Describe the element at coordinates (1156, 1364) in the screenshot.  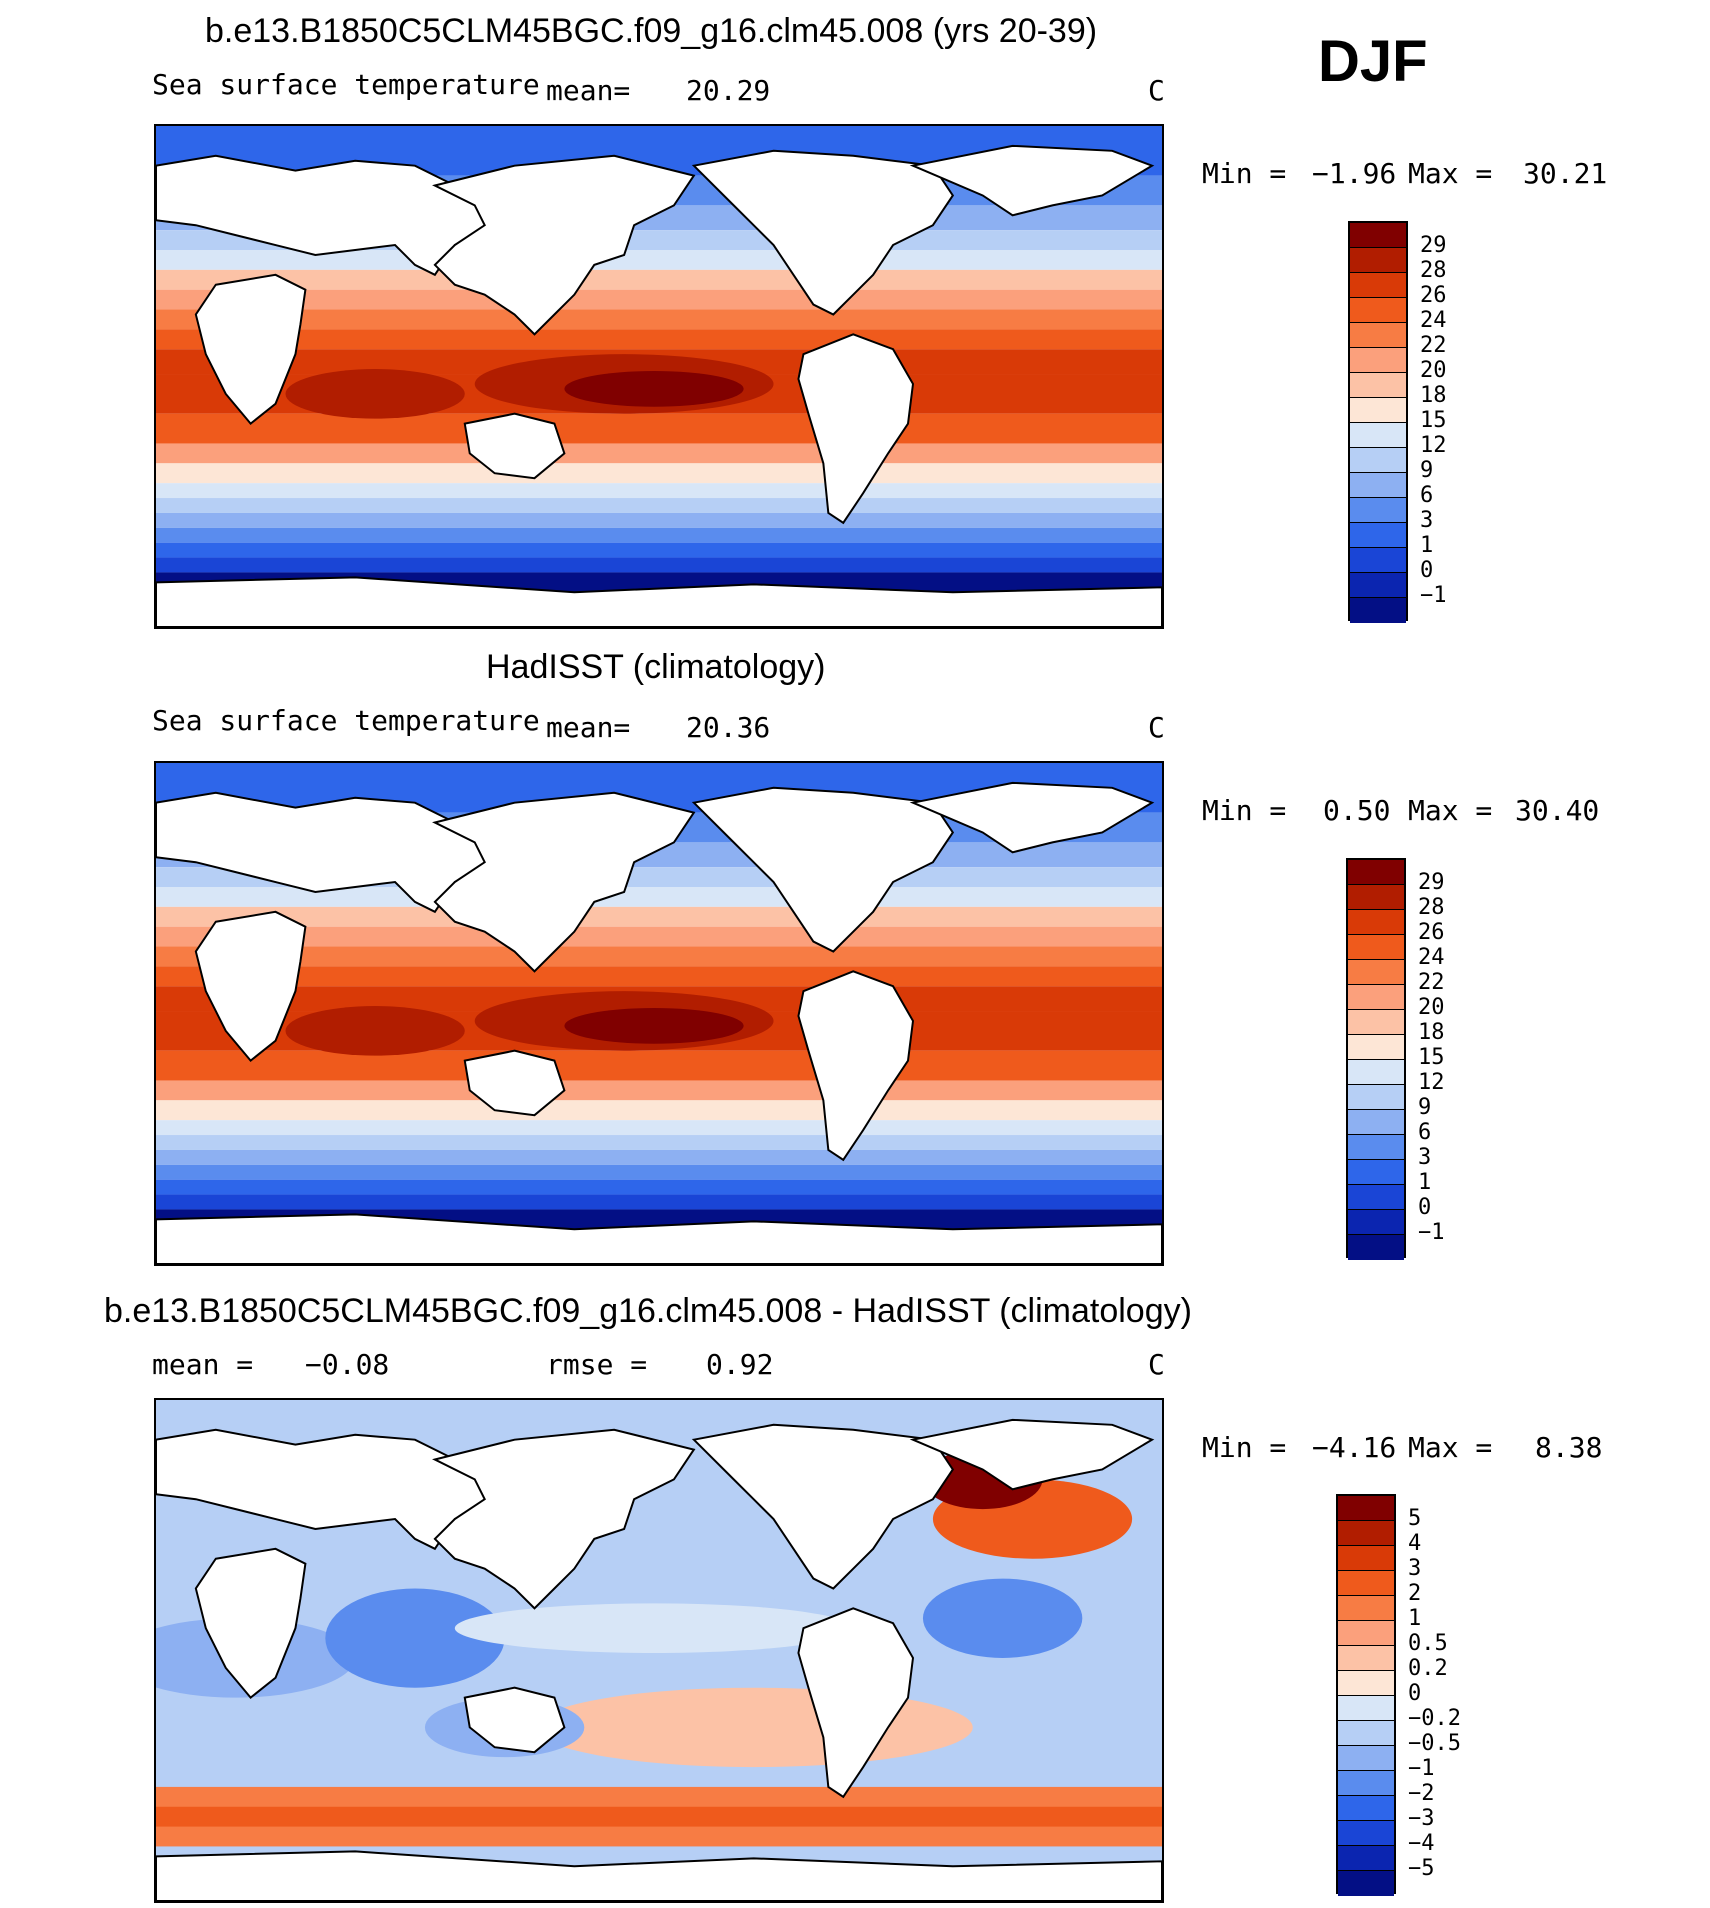
I see `panel3-units: C` at that location.